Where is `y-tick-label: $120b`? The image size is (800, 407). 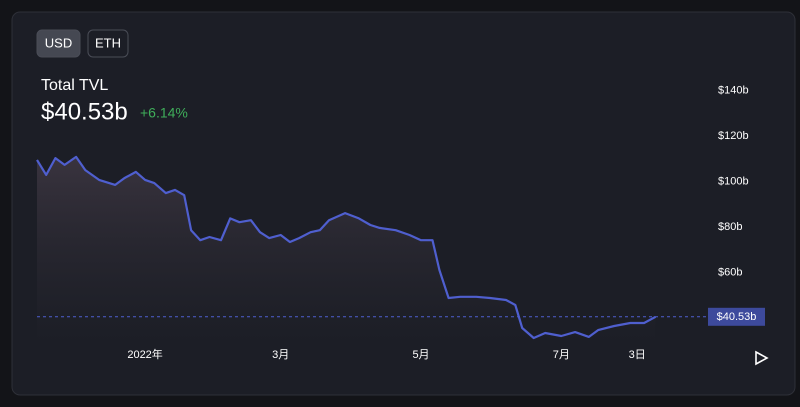 y-tick-label: $120b is located at coordinates (733, 136).